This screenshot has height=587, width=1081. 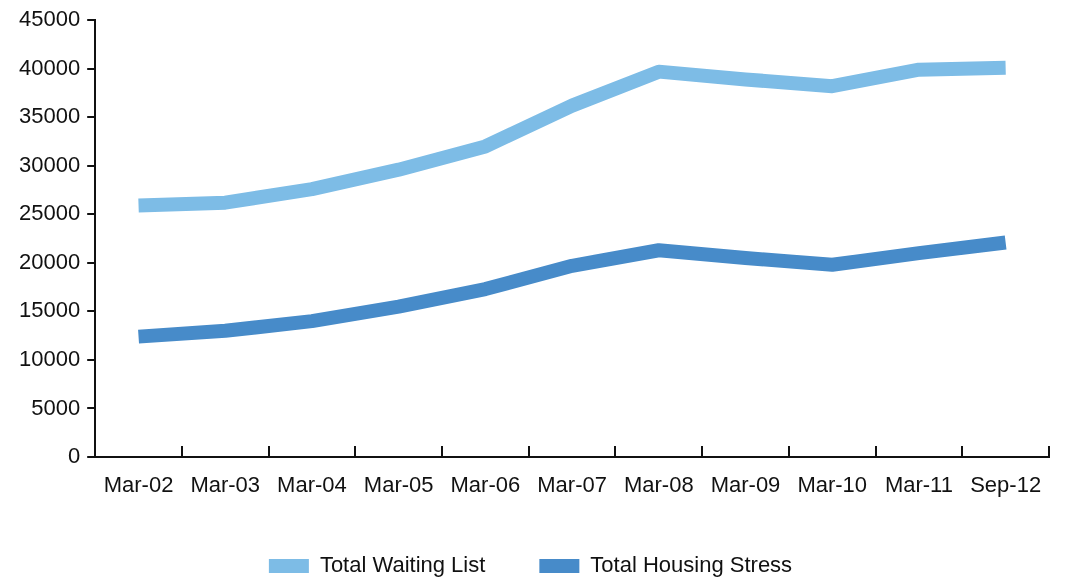 What do you see at coordinates (49, 116) in the screenshot?
I see `y-tick-label: 35000` at bounding box center [49, 116].